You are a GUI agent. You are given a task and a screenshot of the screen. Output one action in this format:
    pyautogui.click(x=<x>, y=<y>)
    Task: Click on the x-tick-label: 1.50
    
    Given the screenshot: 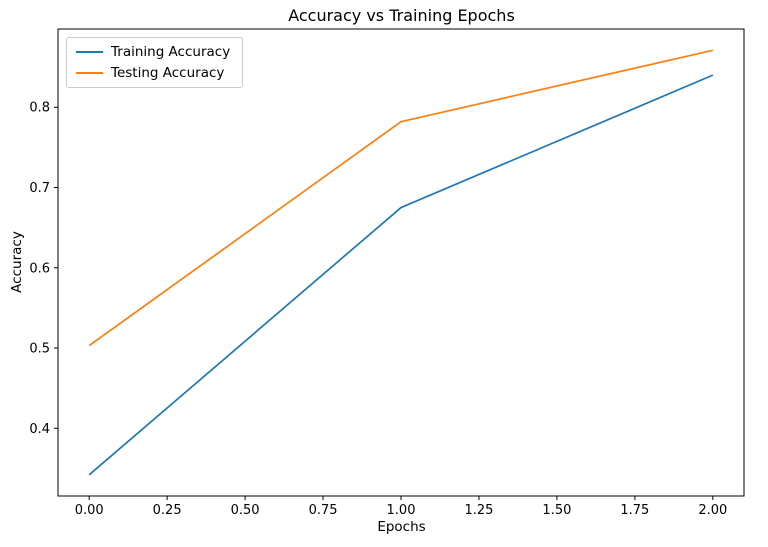 What is the action you would take?
    pyautogui.click(x=556, y=510)
    